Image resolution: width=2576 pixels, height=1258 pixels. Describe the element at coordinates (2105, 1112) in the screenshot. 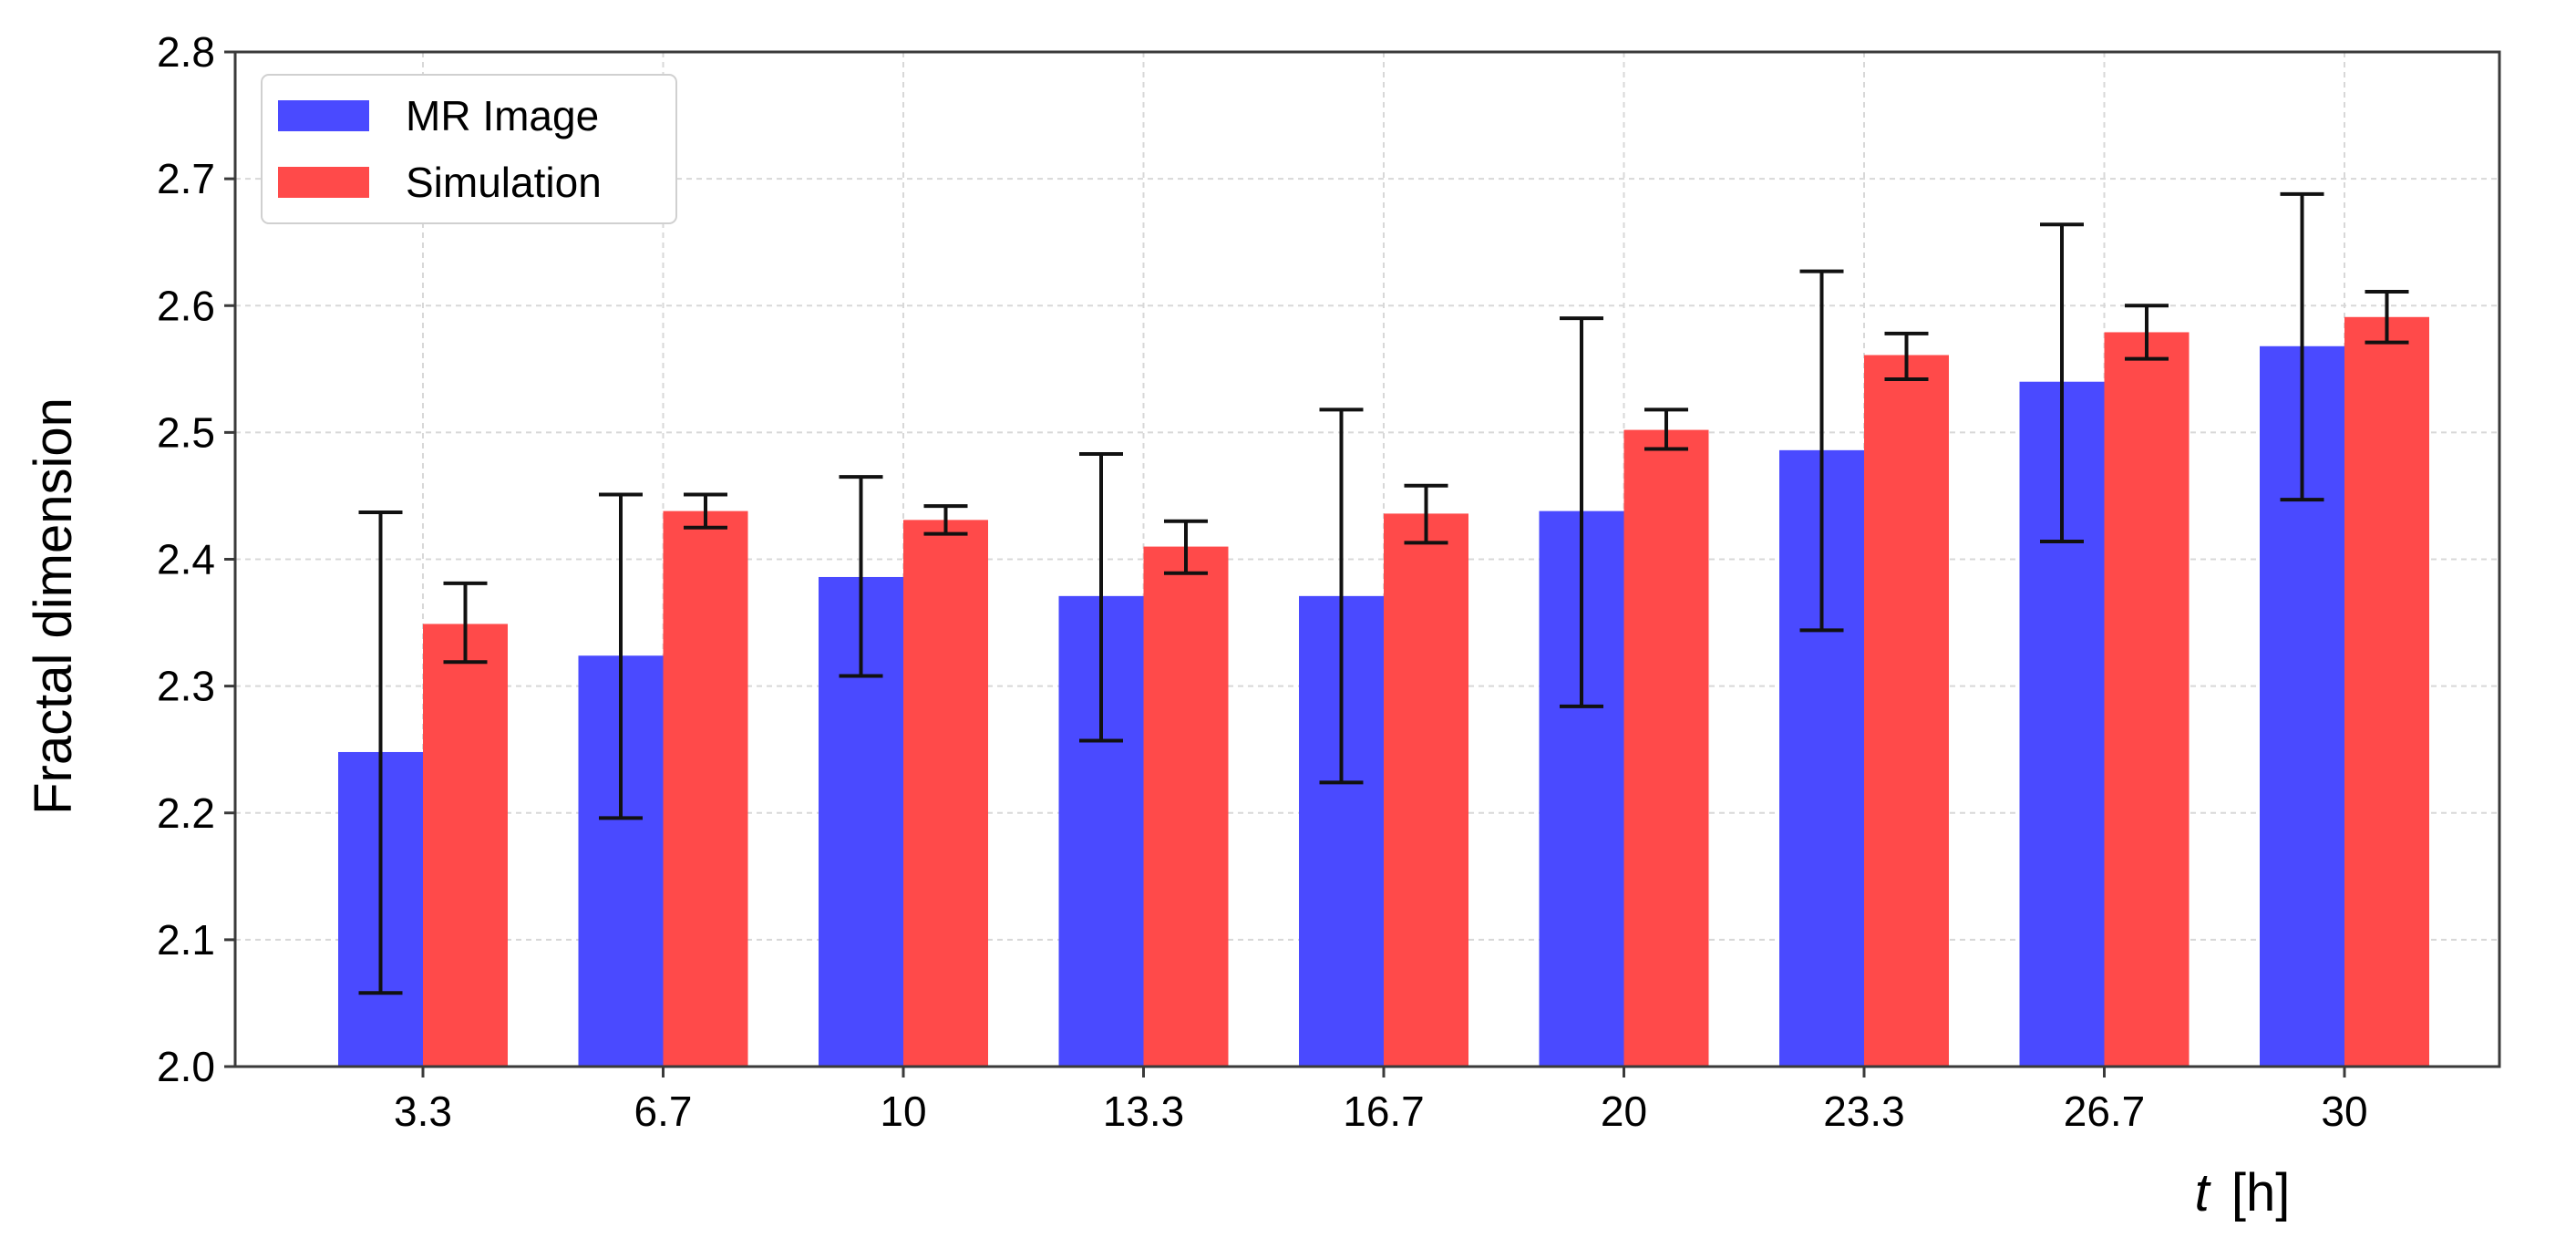

I see `x-tick-label: 26.7` at that location.